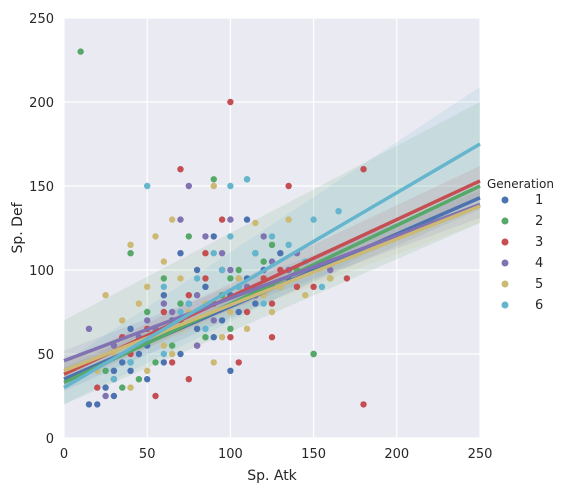 The width and height of the screenshot is (572, 499). What do you see at coordinates (539, 263) in the screenshot?
I see `legend-label-4: 4` at bounding box center [539, 263].